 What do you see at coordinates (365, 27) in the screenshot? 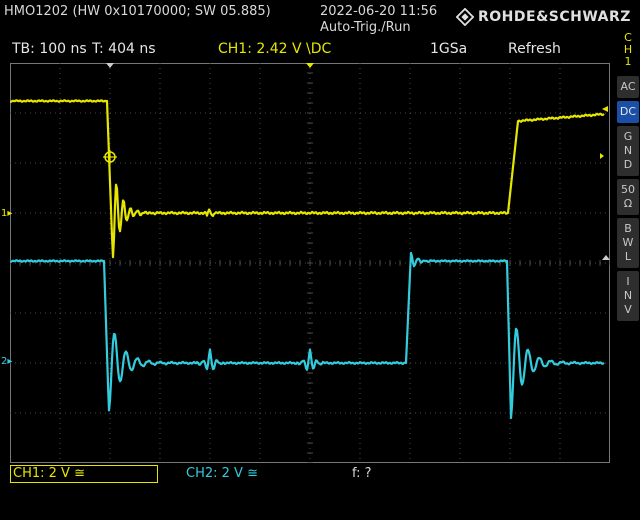
I see `trigger-mode: Auto-Trig./Run` at bounding box center [365, 27].